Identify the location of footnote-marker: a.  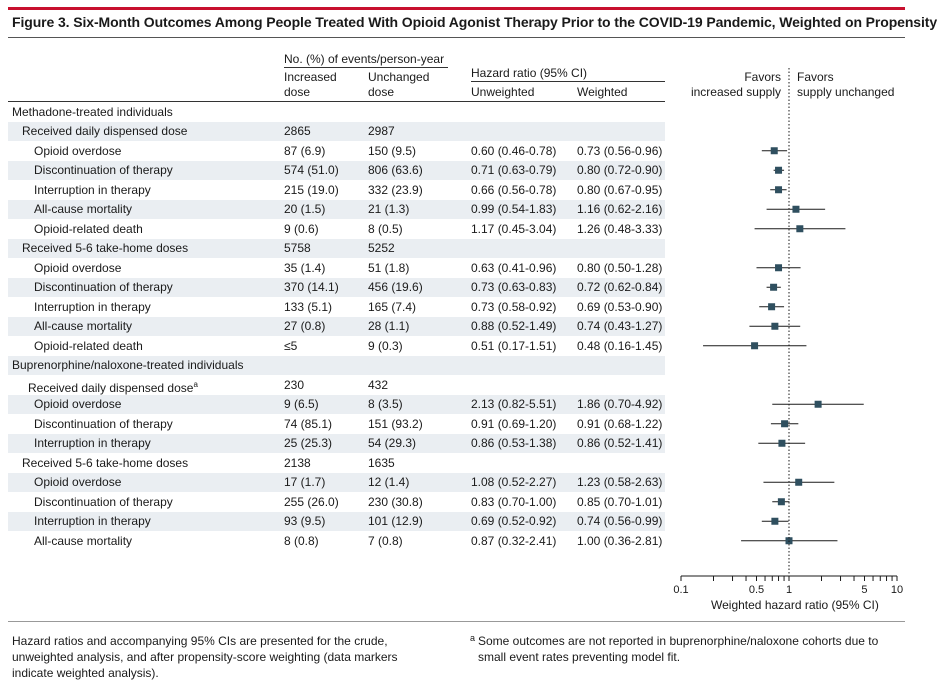
(195, 384).